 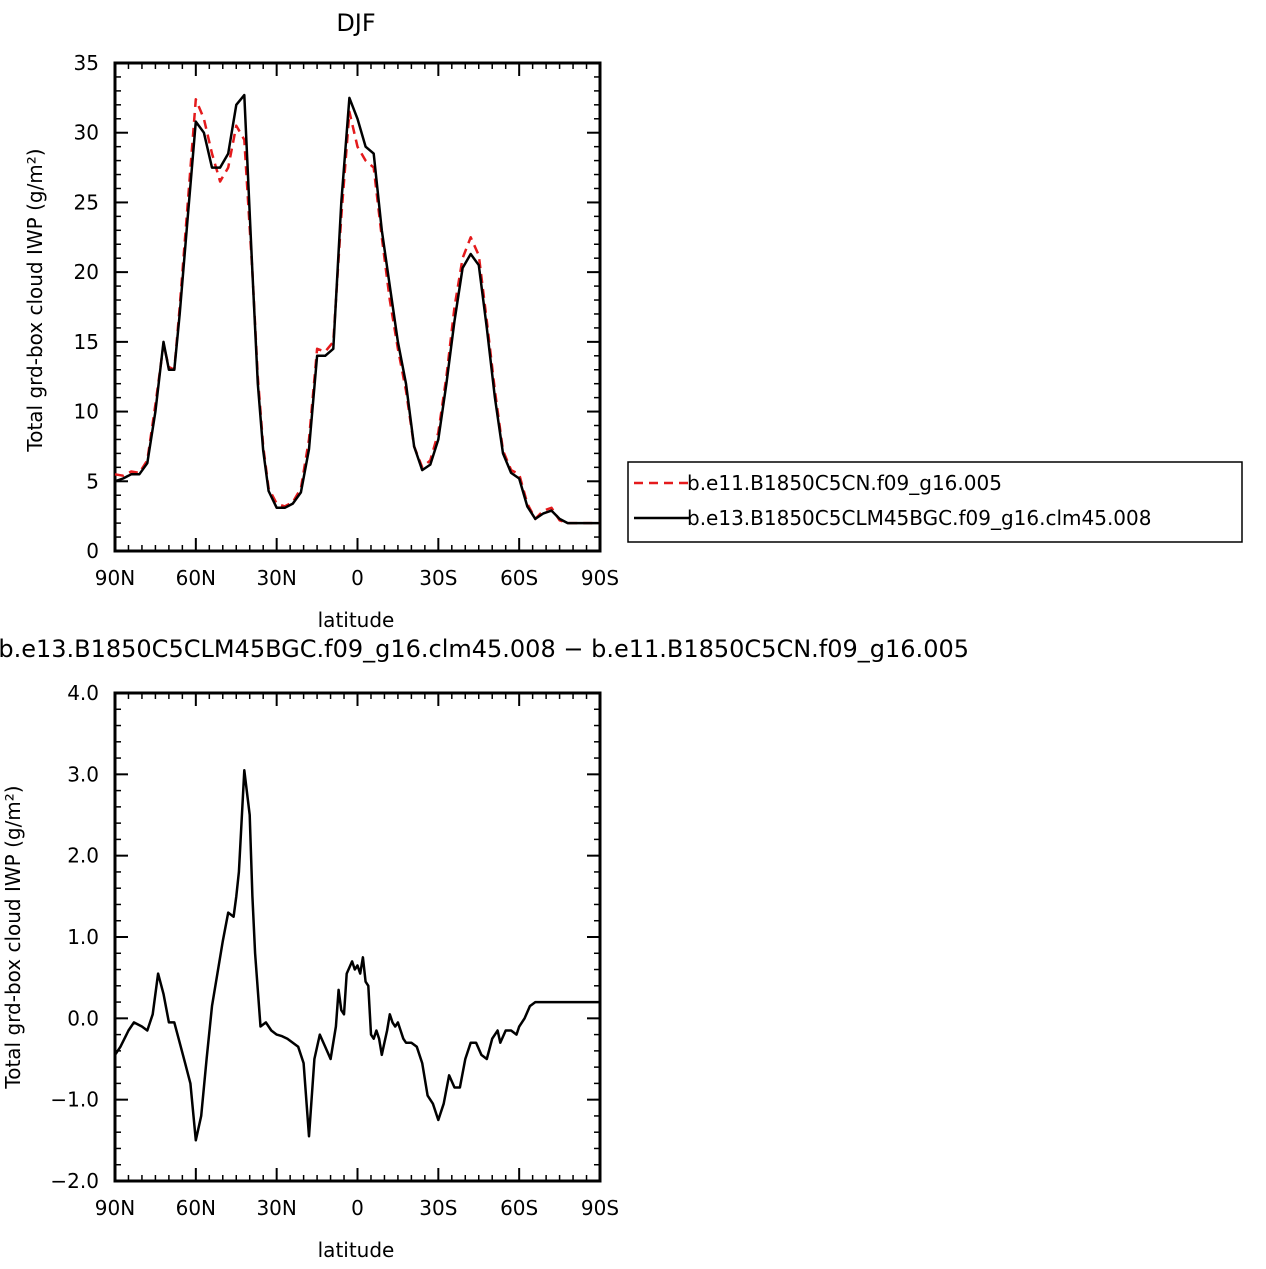 I want to click on top-y-tick-label: 15, so click(x=86, y=342).